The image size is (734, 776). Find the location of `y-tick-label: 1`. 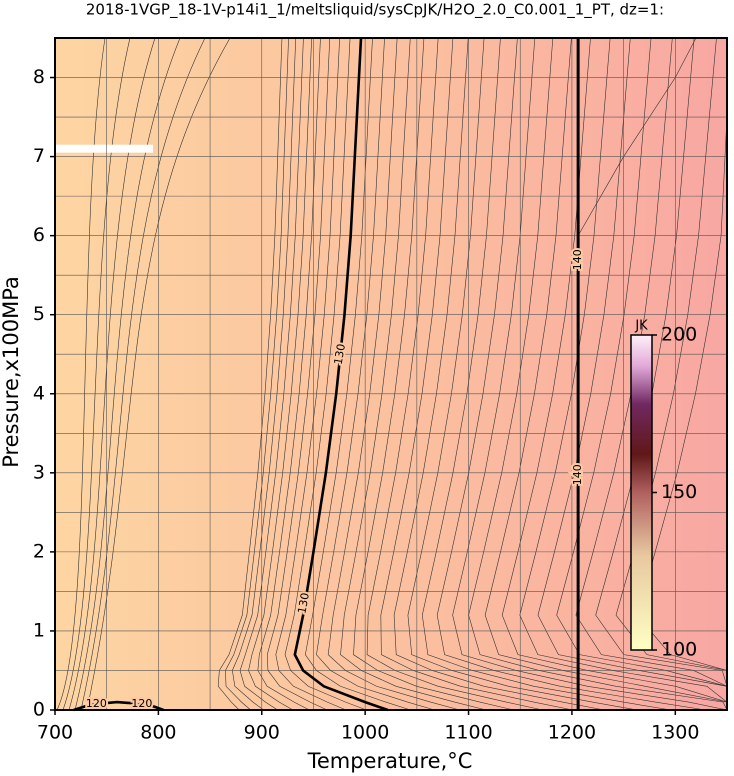

y-tick-label: 1 is located at coordinates (39, 630).